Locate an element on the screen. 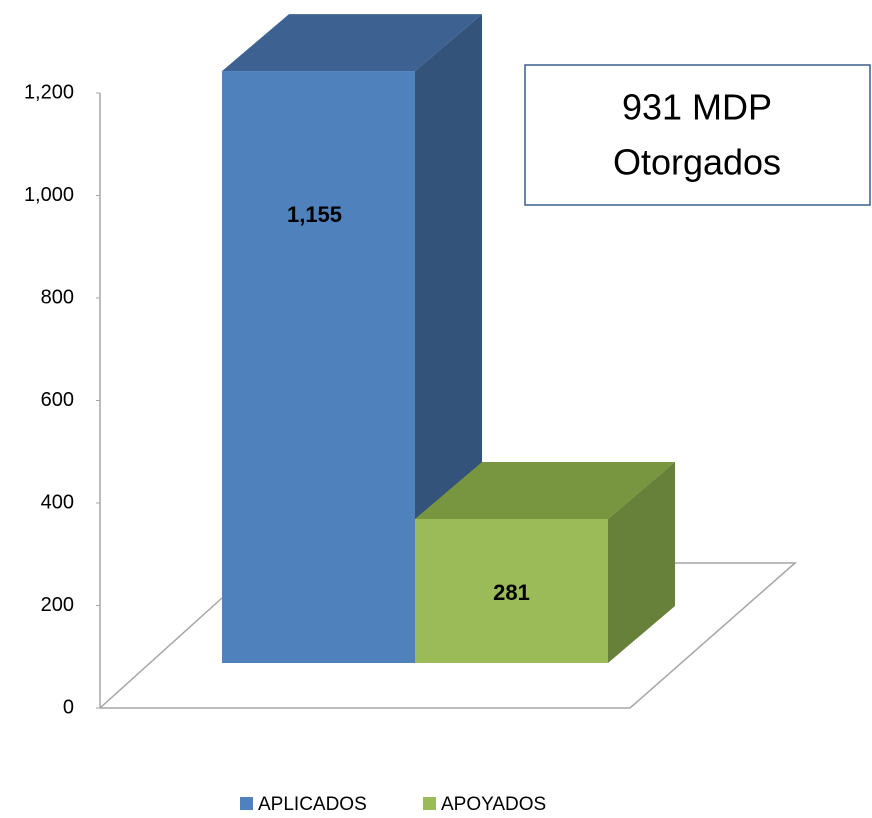 This screenshot has height=818, width=872. y-tick-label: 1,200 is located at coordinates (49, 92).